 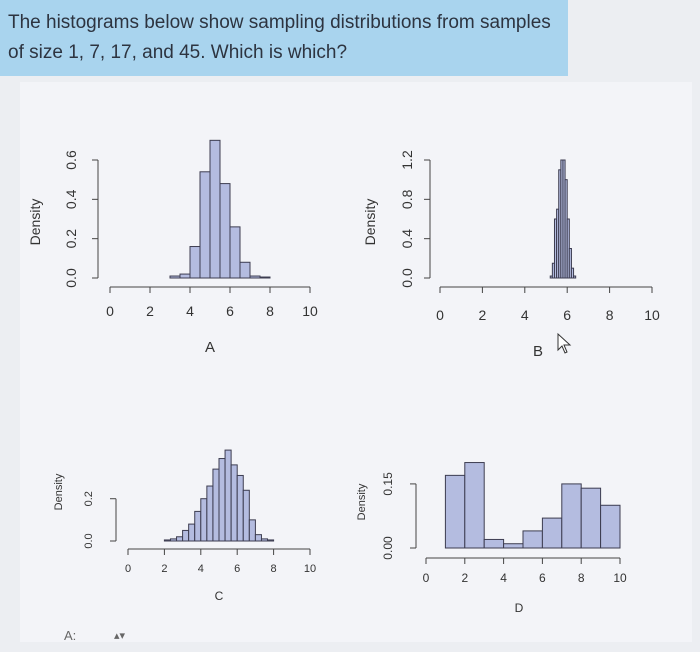 I want to click on mouse-cursor-icon, so click(x=564, y=343).